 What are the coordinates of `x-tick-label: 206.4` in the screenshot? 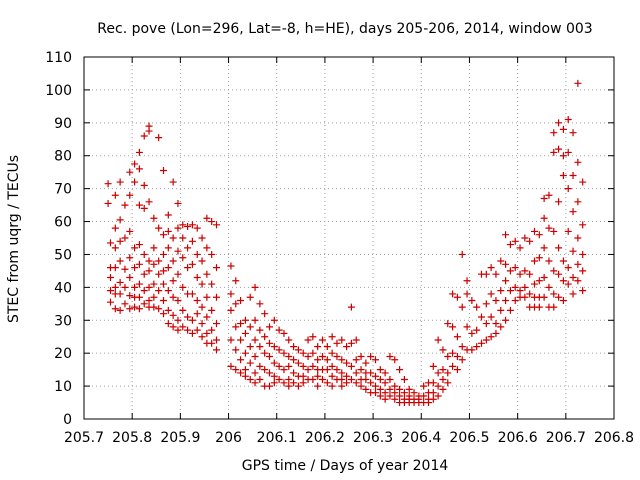 It's located at (421, 438).